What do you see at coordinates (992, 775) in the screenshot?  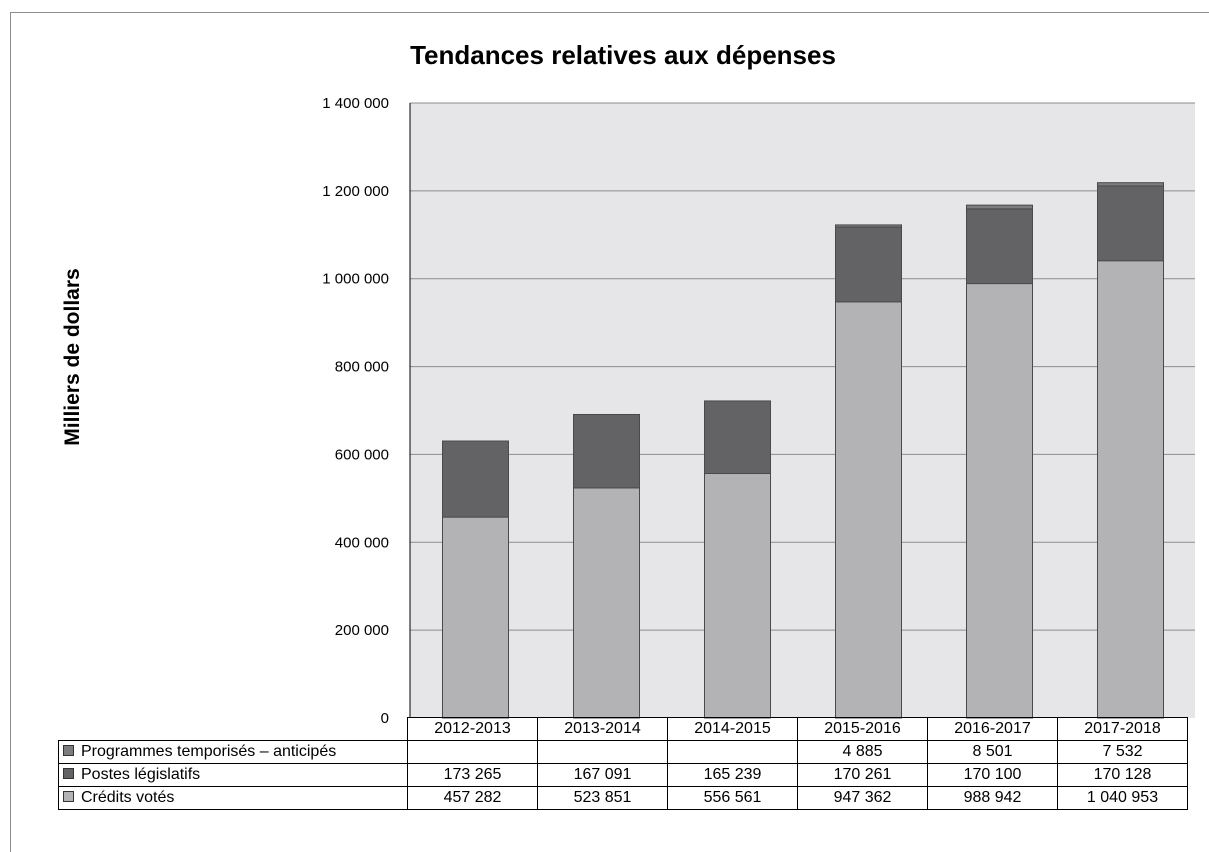 I see `data-label: 170 100` at bounding box center [992, 775].